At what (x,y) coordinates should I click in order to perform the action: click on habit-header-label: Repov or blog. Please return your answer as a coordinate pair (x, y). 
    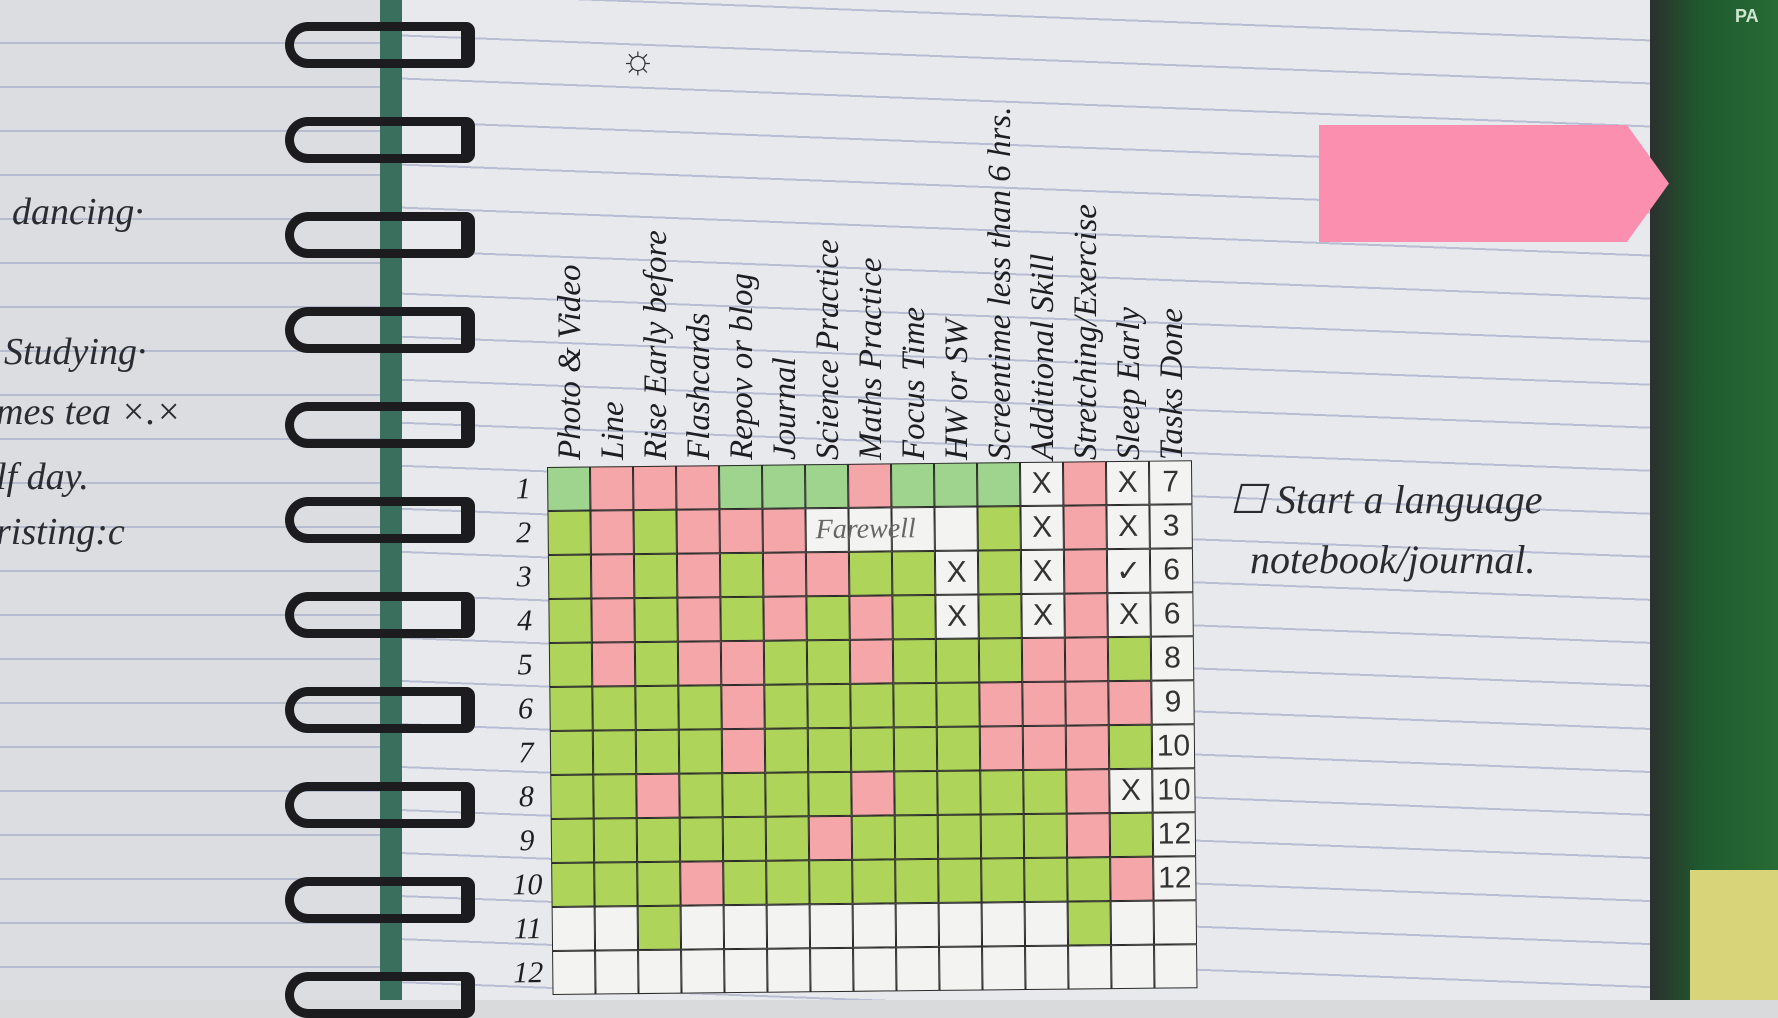
    Looking at the image, I should click on (742, 366).